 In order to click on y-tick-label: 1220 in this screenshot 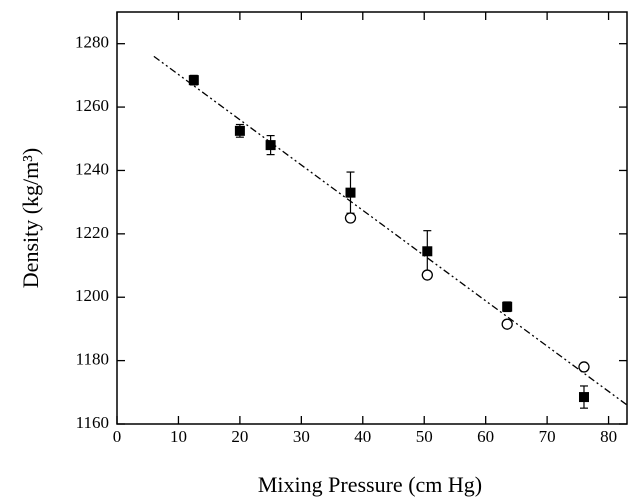, I will do `click(92, 232)`.